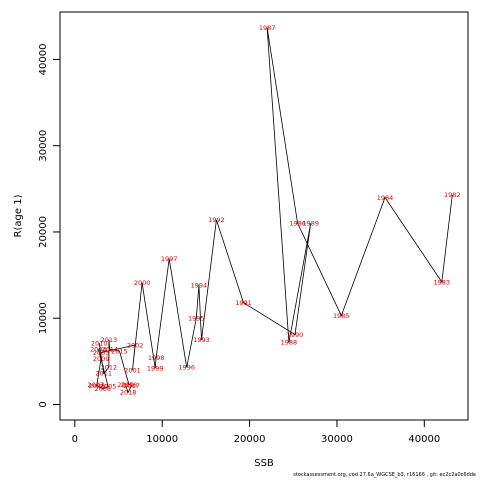 The image size is (480, 480). I want to click on point-label-1990: 1990, so click(295, 335).